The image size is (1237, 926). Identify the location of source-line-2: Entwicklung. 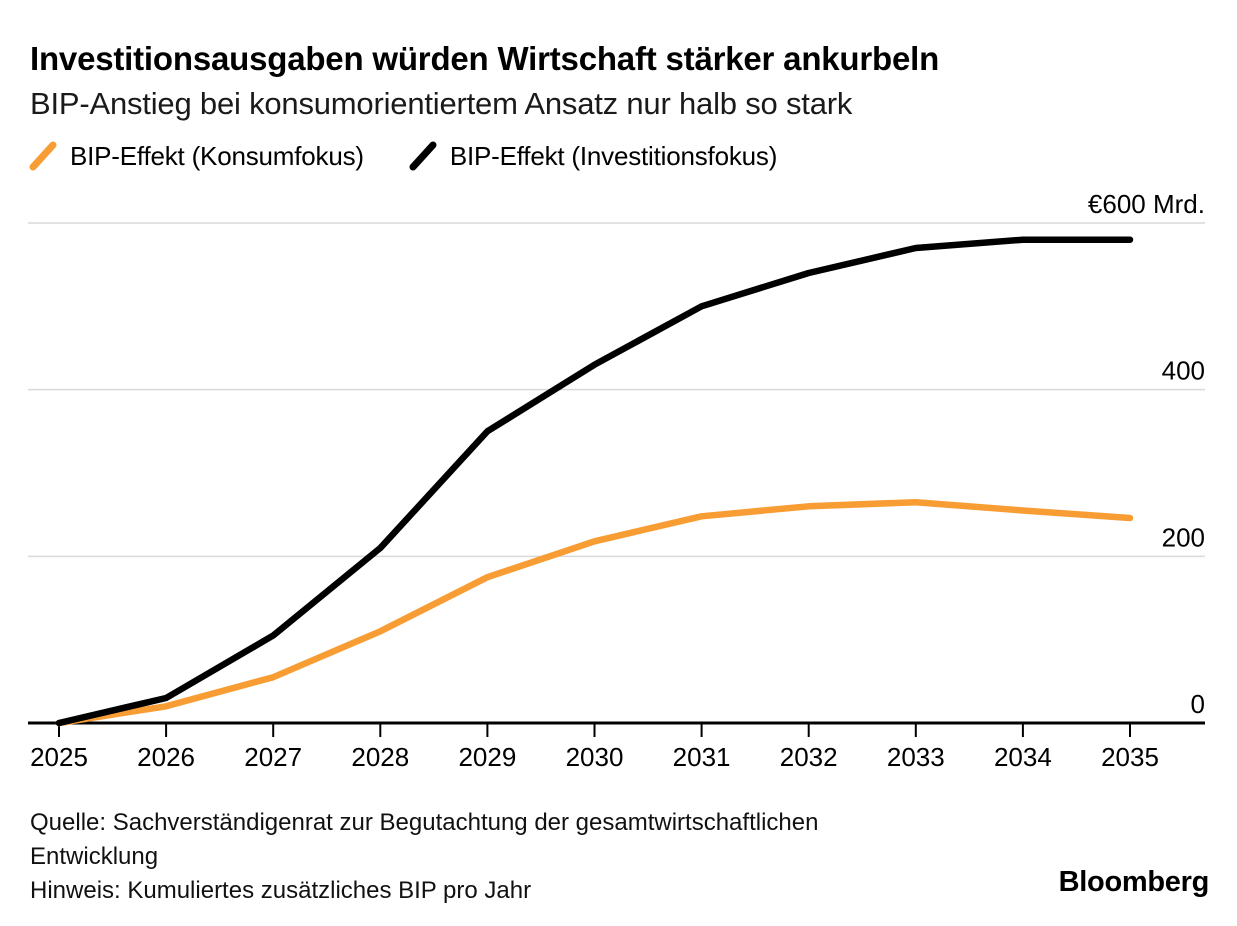
(94, 856).